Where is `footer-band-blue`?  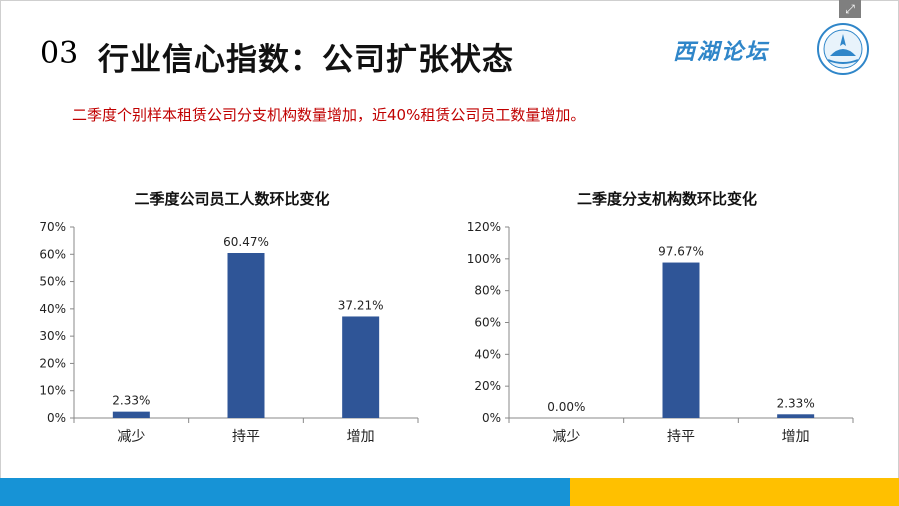
footer-band-blue is located at coordinates (285, 492).